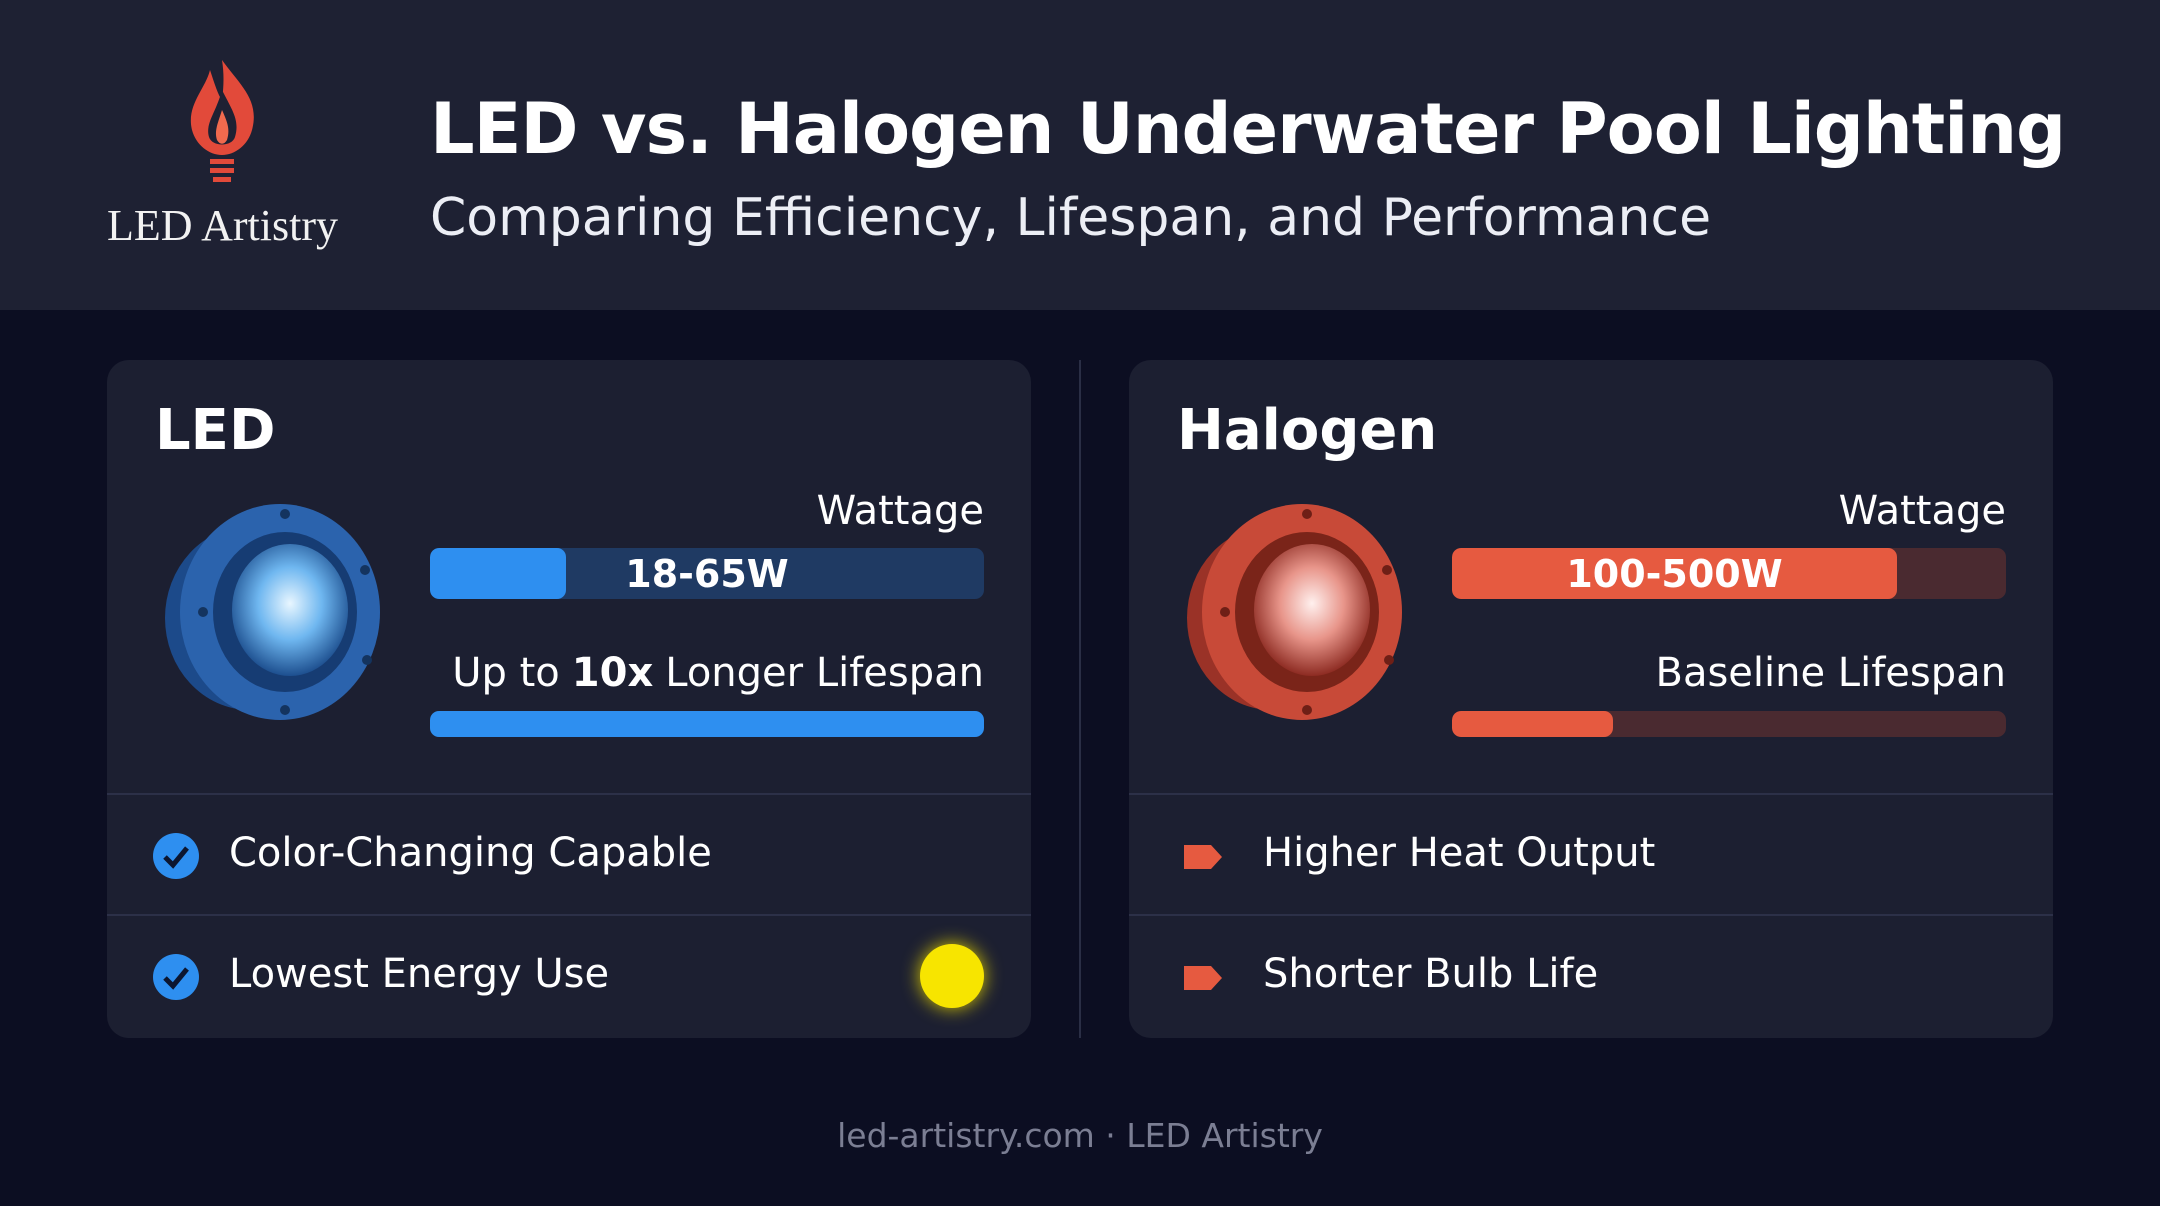 This screenshot has width=2160, height=1206. I want to click on lifespan-label: Up to 10x Longer Lifespan, so click(718, 673).